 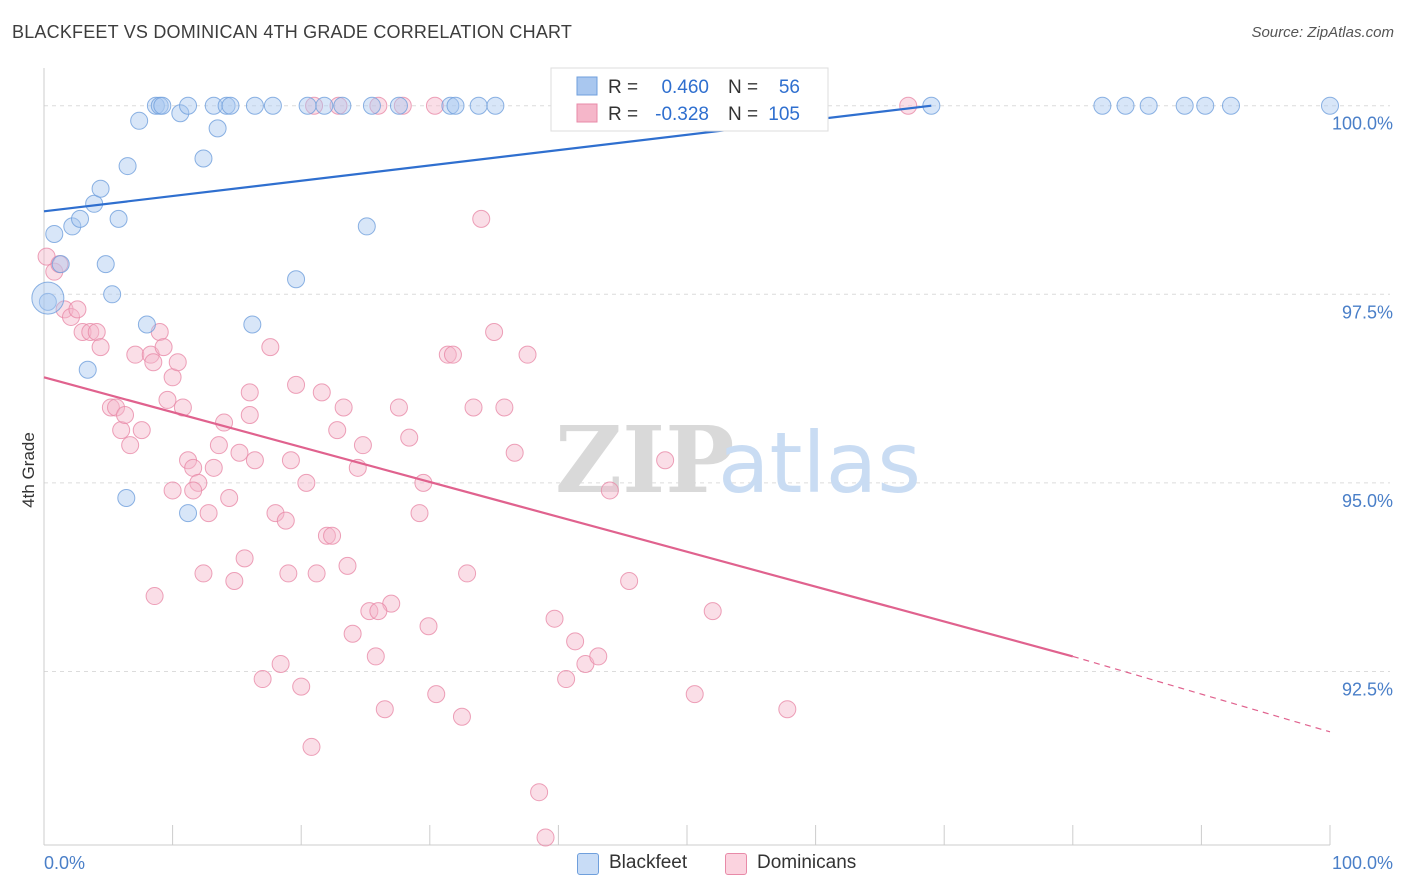 I want to click on stats-r-label-1: R =, so click(x=623, y=87).